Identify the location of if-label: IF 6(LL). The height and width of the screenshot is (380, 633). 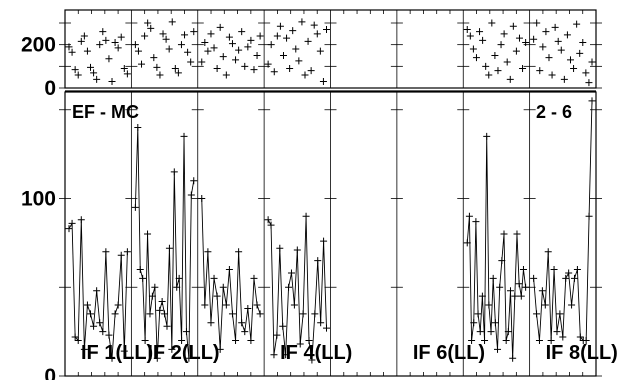
(449, 353).